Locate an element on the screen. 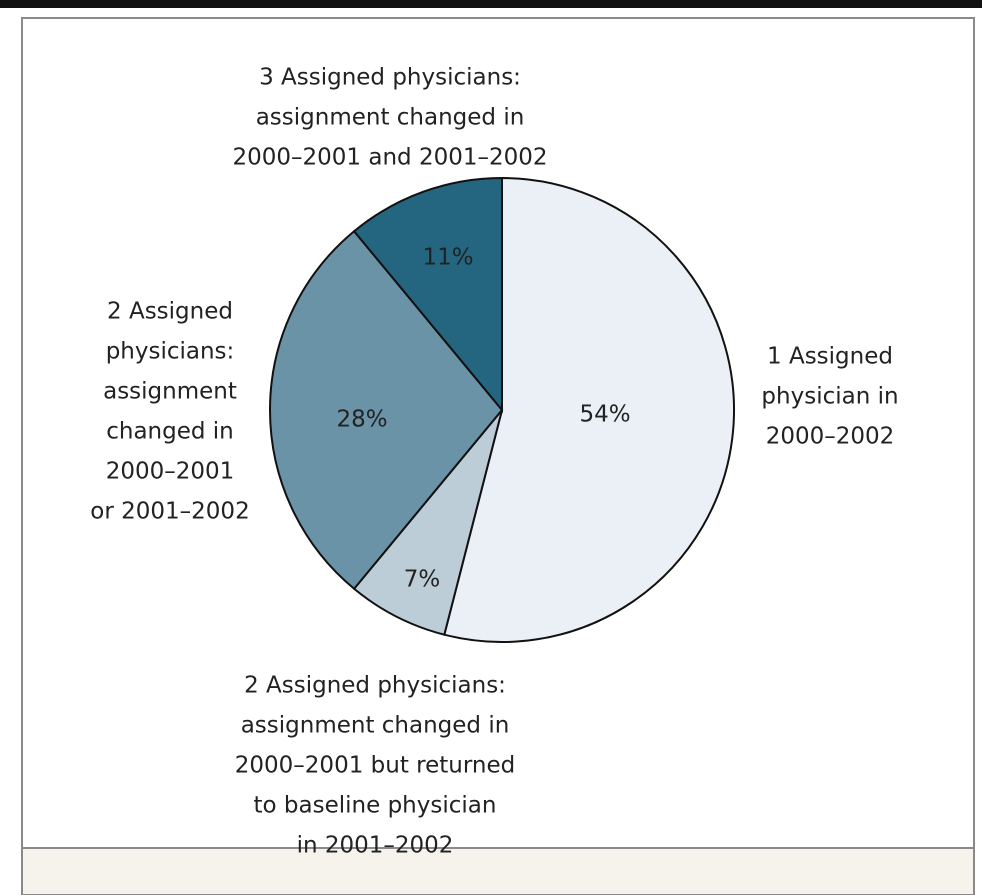  slice-label: assignment is located at coordinates (170, 392).